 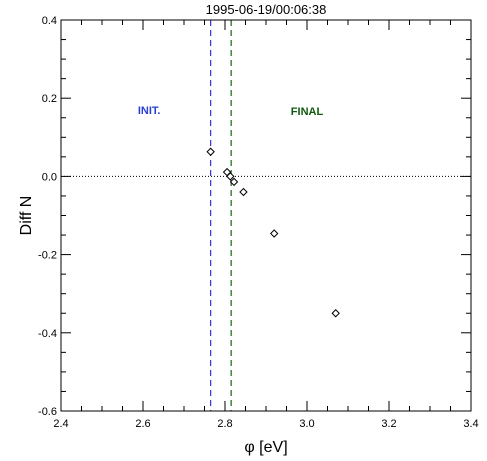 I want to click on chart-title: 1995-06-19/00:06:38, so click(x=266, y=9).